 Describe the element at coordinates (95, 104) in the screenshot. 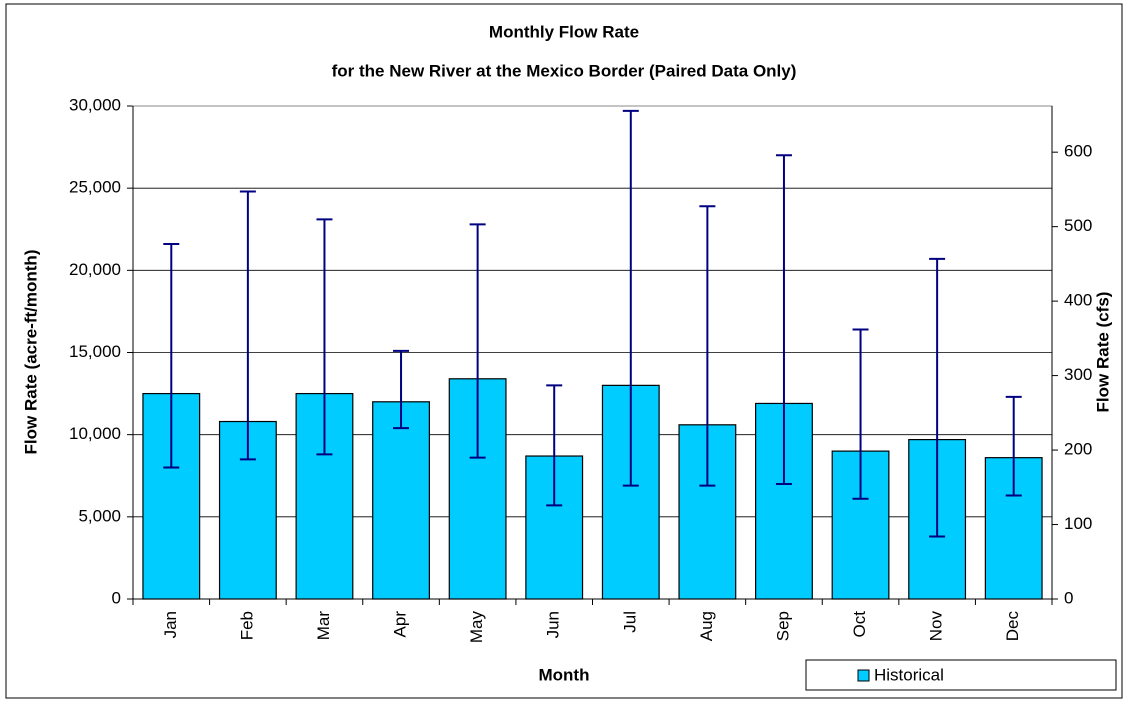

I see `y-tick-label: 30,000` at that location.